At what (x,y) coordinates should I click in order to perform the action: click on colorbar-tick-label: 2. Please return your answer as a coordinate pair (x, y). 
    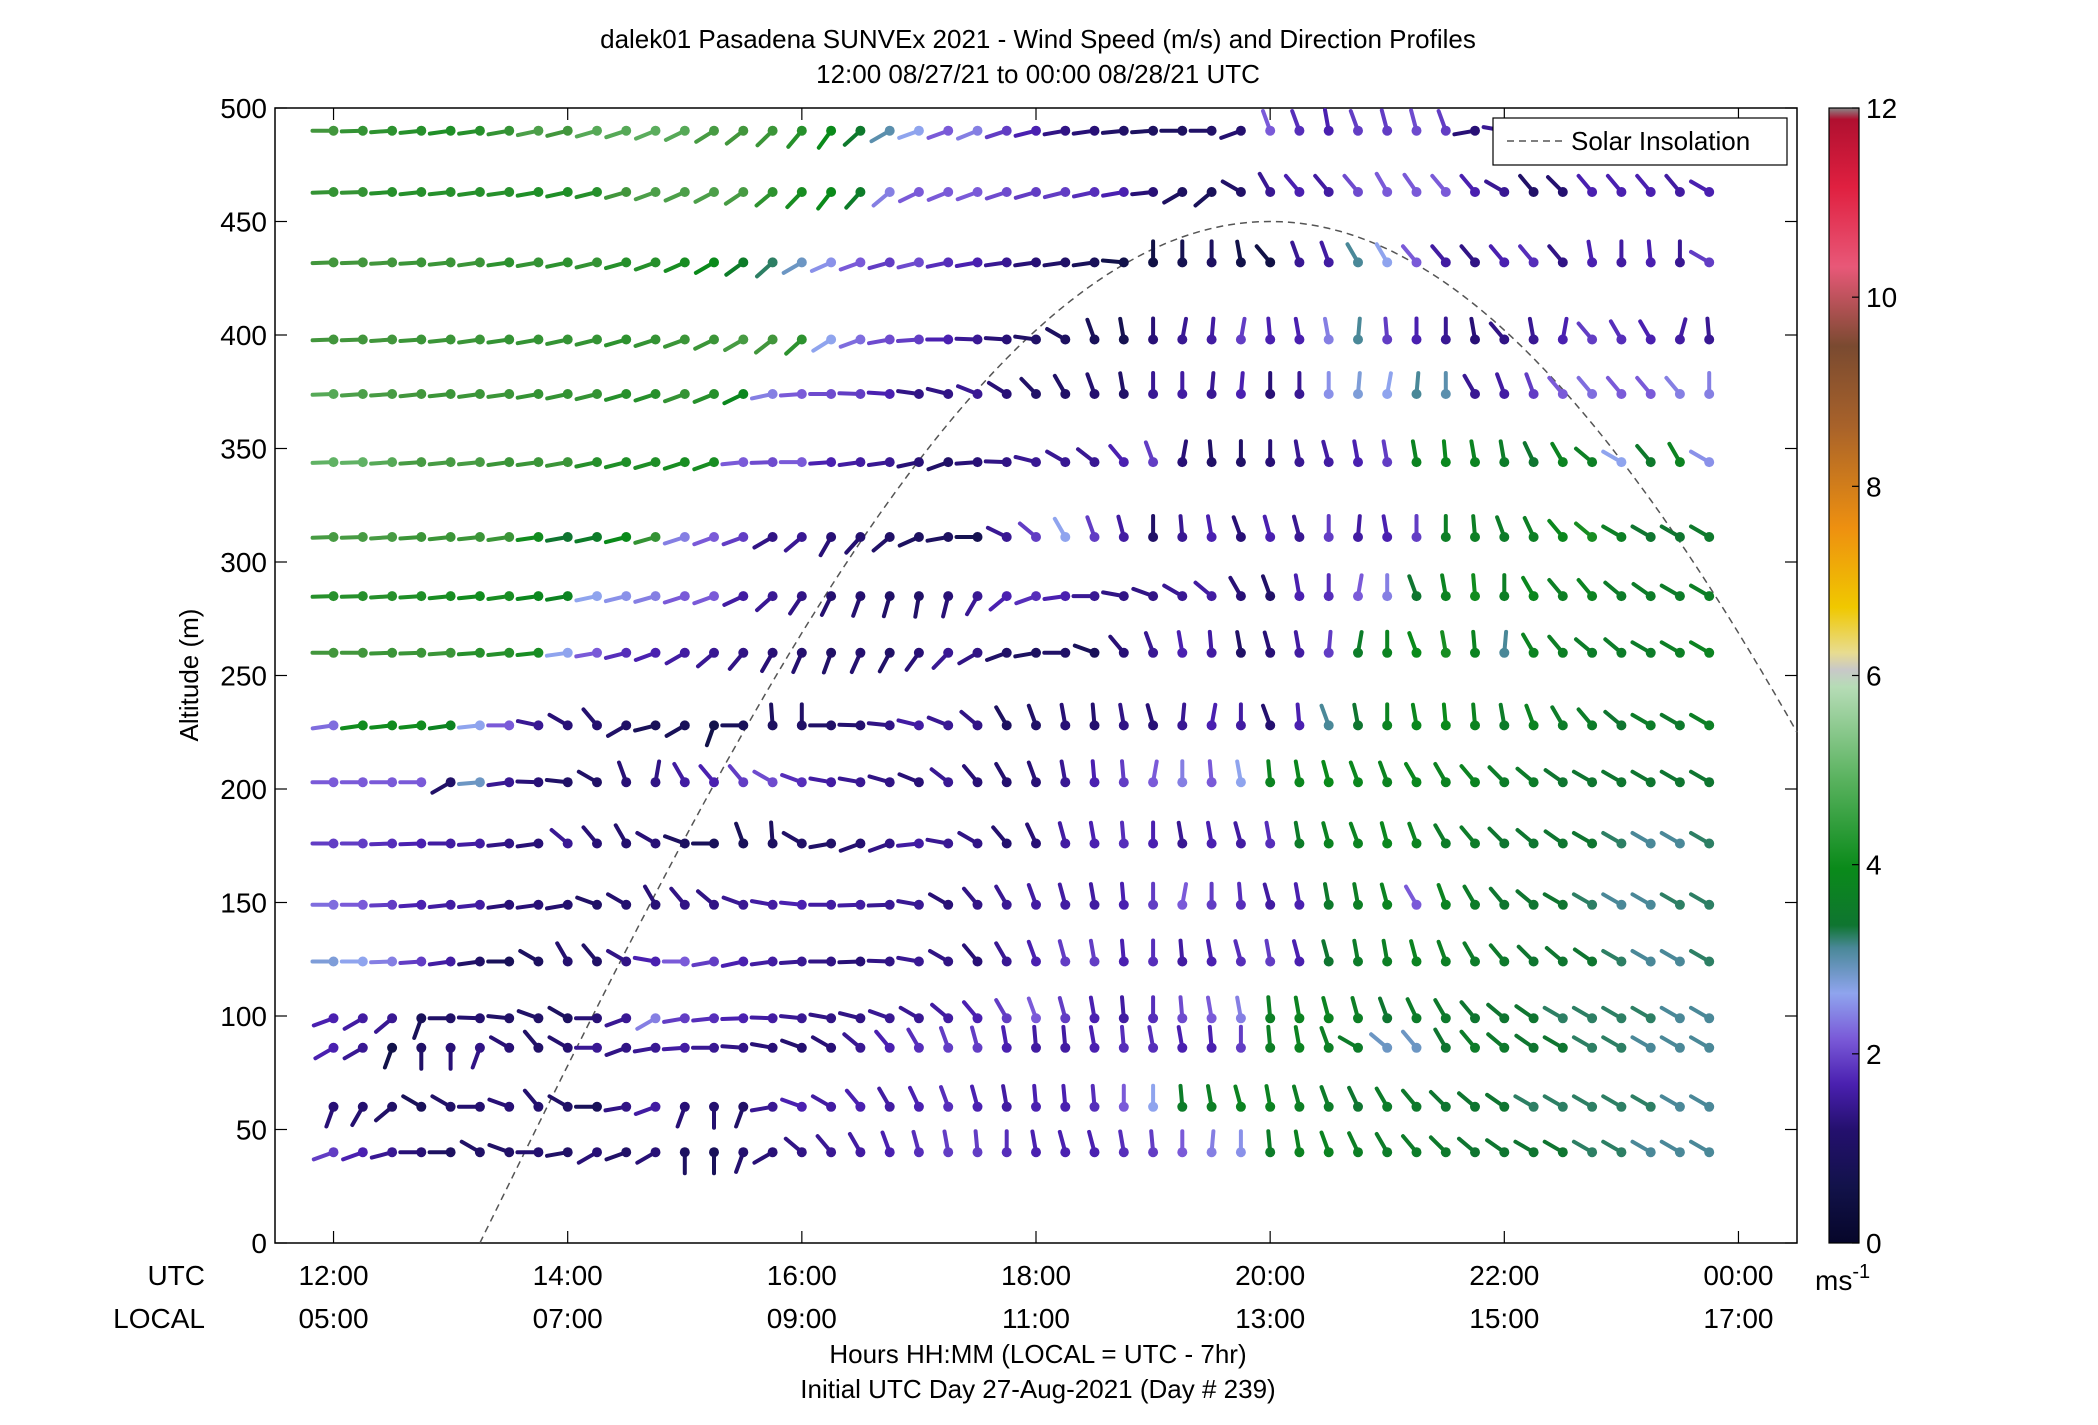
    Looking at the image, I should click on (1874, 1054).